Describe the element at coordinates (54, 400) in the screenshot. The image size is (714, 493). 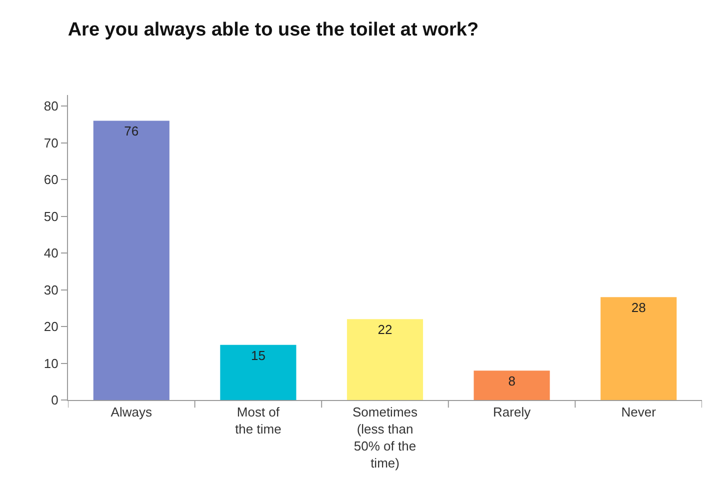
I see `y-tick-label: 0` at that location.